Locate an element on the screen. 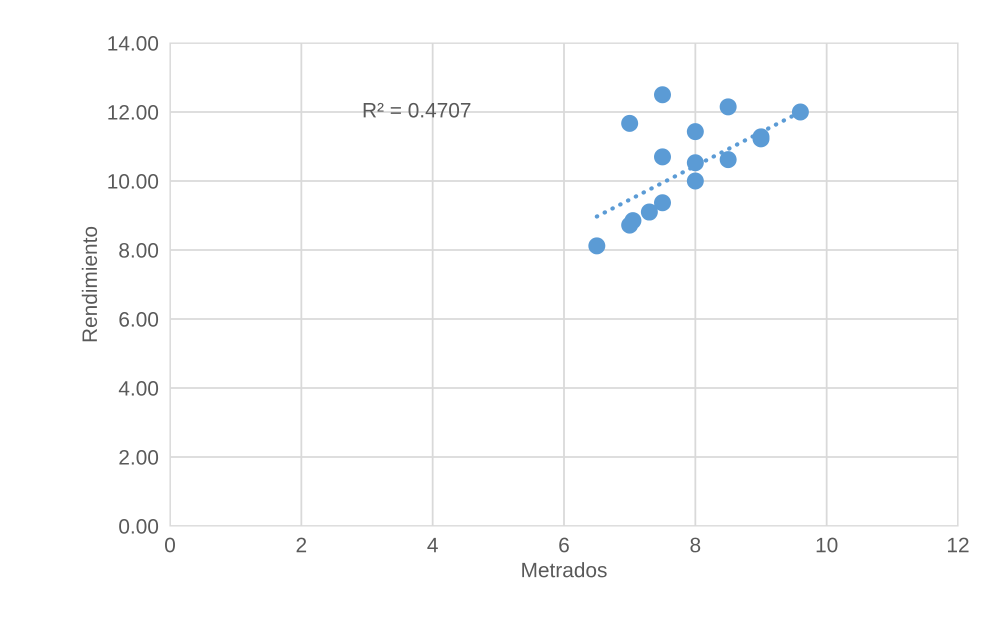 The image size is (991, 637). y-tick-label: 10.00 is located at coordinates (133, 181).